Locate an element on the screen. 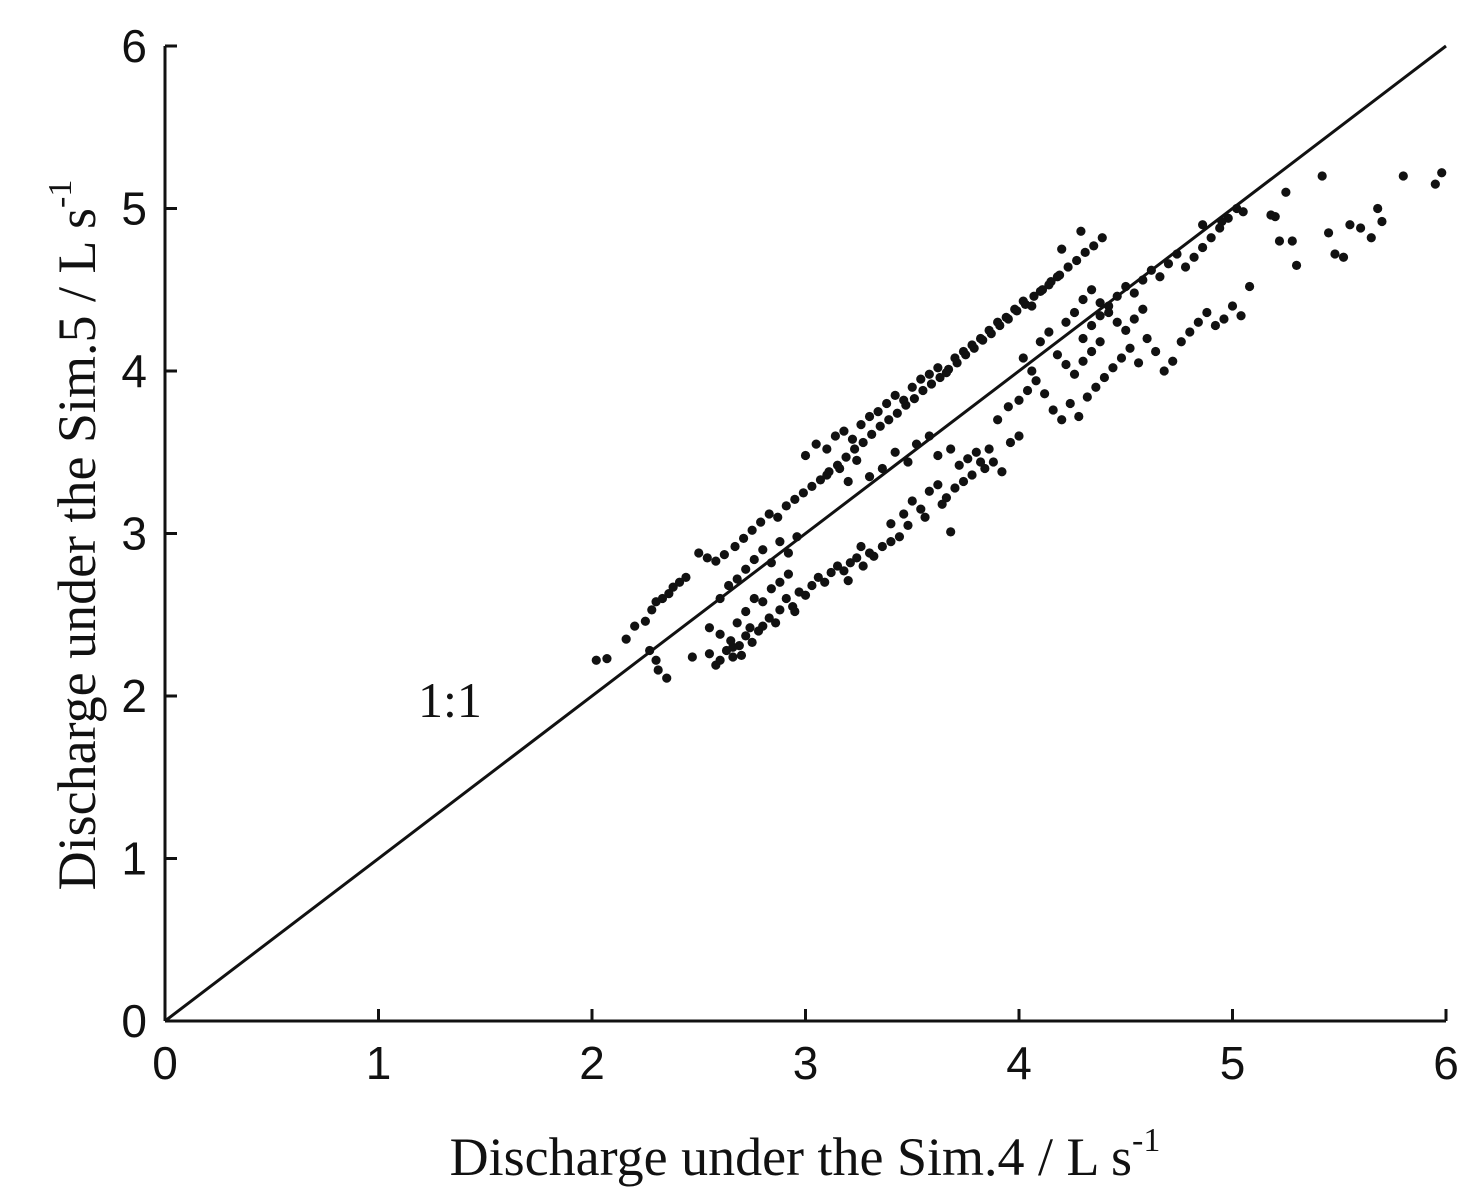 The height and width of the screenshot is (1203, 1481). y-axis-title: Discharge under the Sim.5 / L s-1 is located at coordinates (74, 535).